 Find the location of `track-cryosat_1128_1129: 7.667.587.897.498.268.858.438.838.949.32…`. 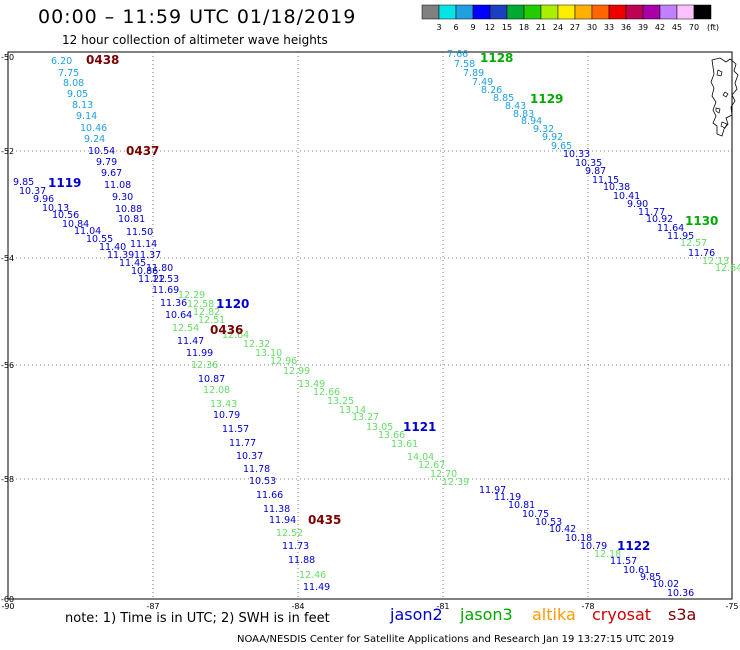

track-cryosat_1128_1129: 7.667.587.897.498.268.858.438.838.949.32… is located at coordinates (509, 100).